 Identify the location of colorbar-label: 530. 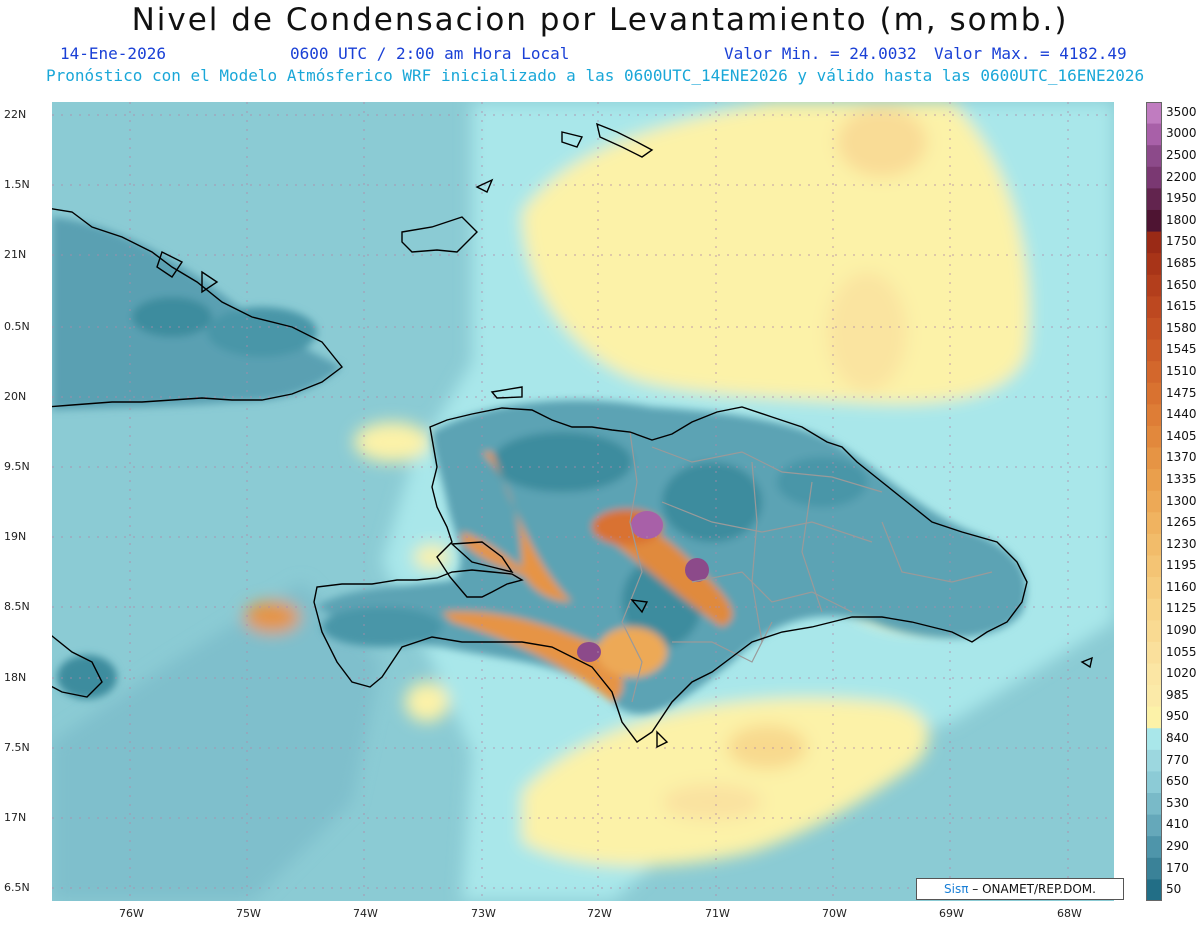
(1177, 802).